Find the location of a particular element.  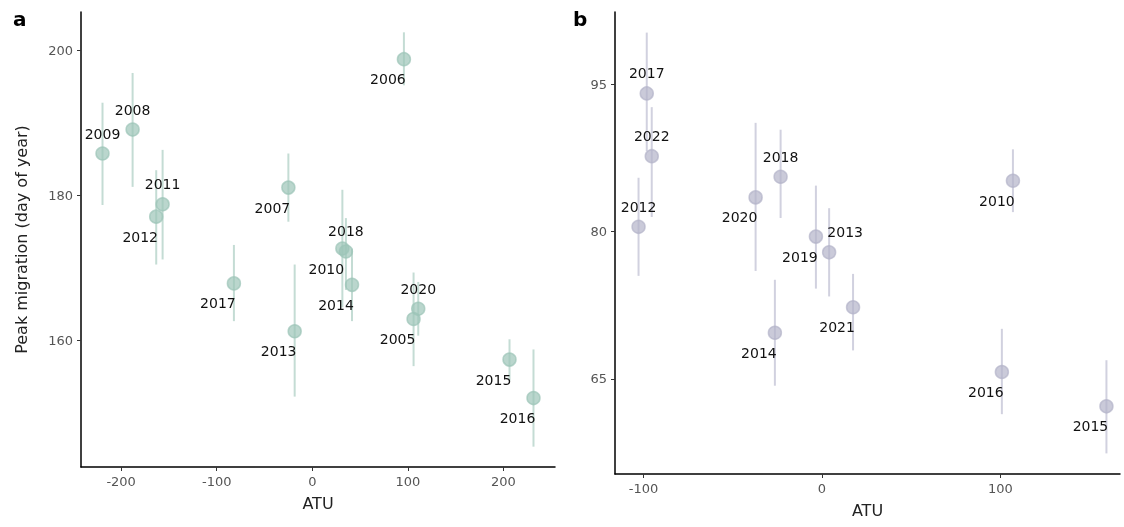

annotation: 2008 is located at coordinates (132, 109).